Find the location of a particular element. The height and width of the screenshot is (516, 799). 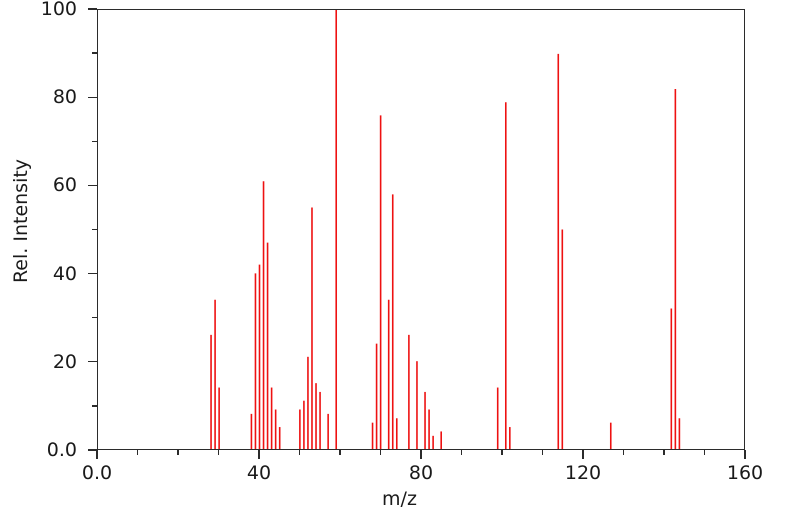

y-tick-label: 100 is located at coordinates (58, 10).